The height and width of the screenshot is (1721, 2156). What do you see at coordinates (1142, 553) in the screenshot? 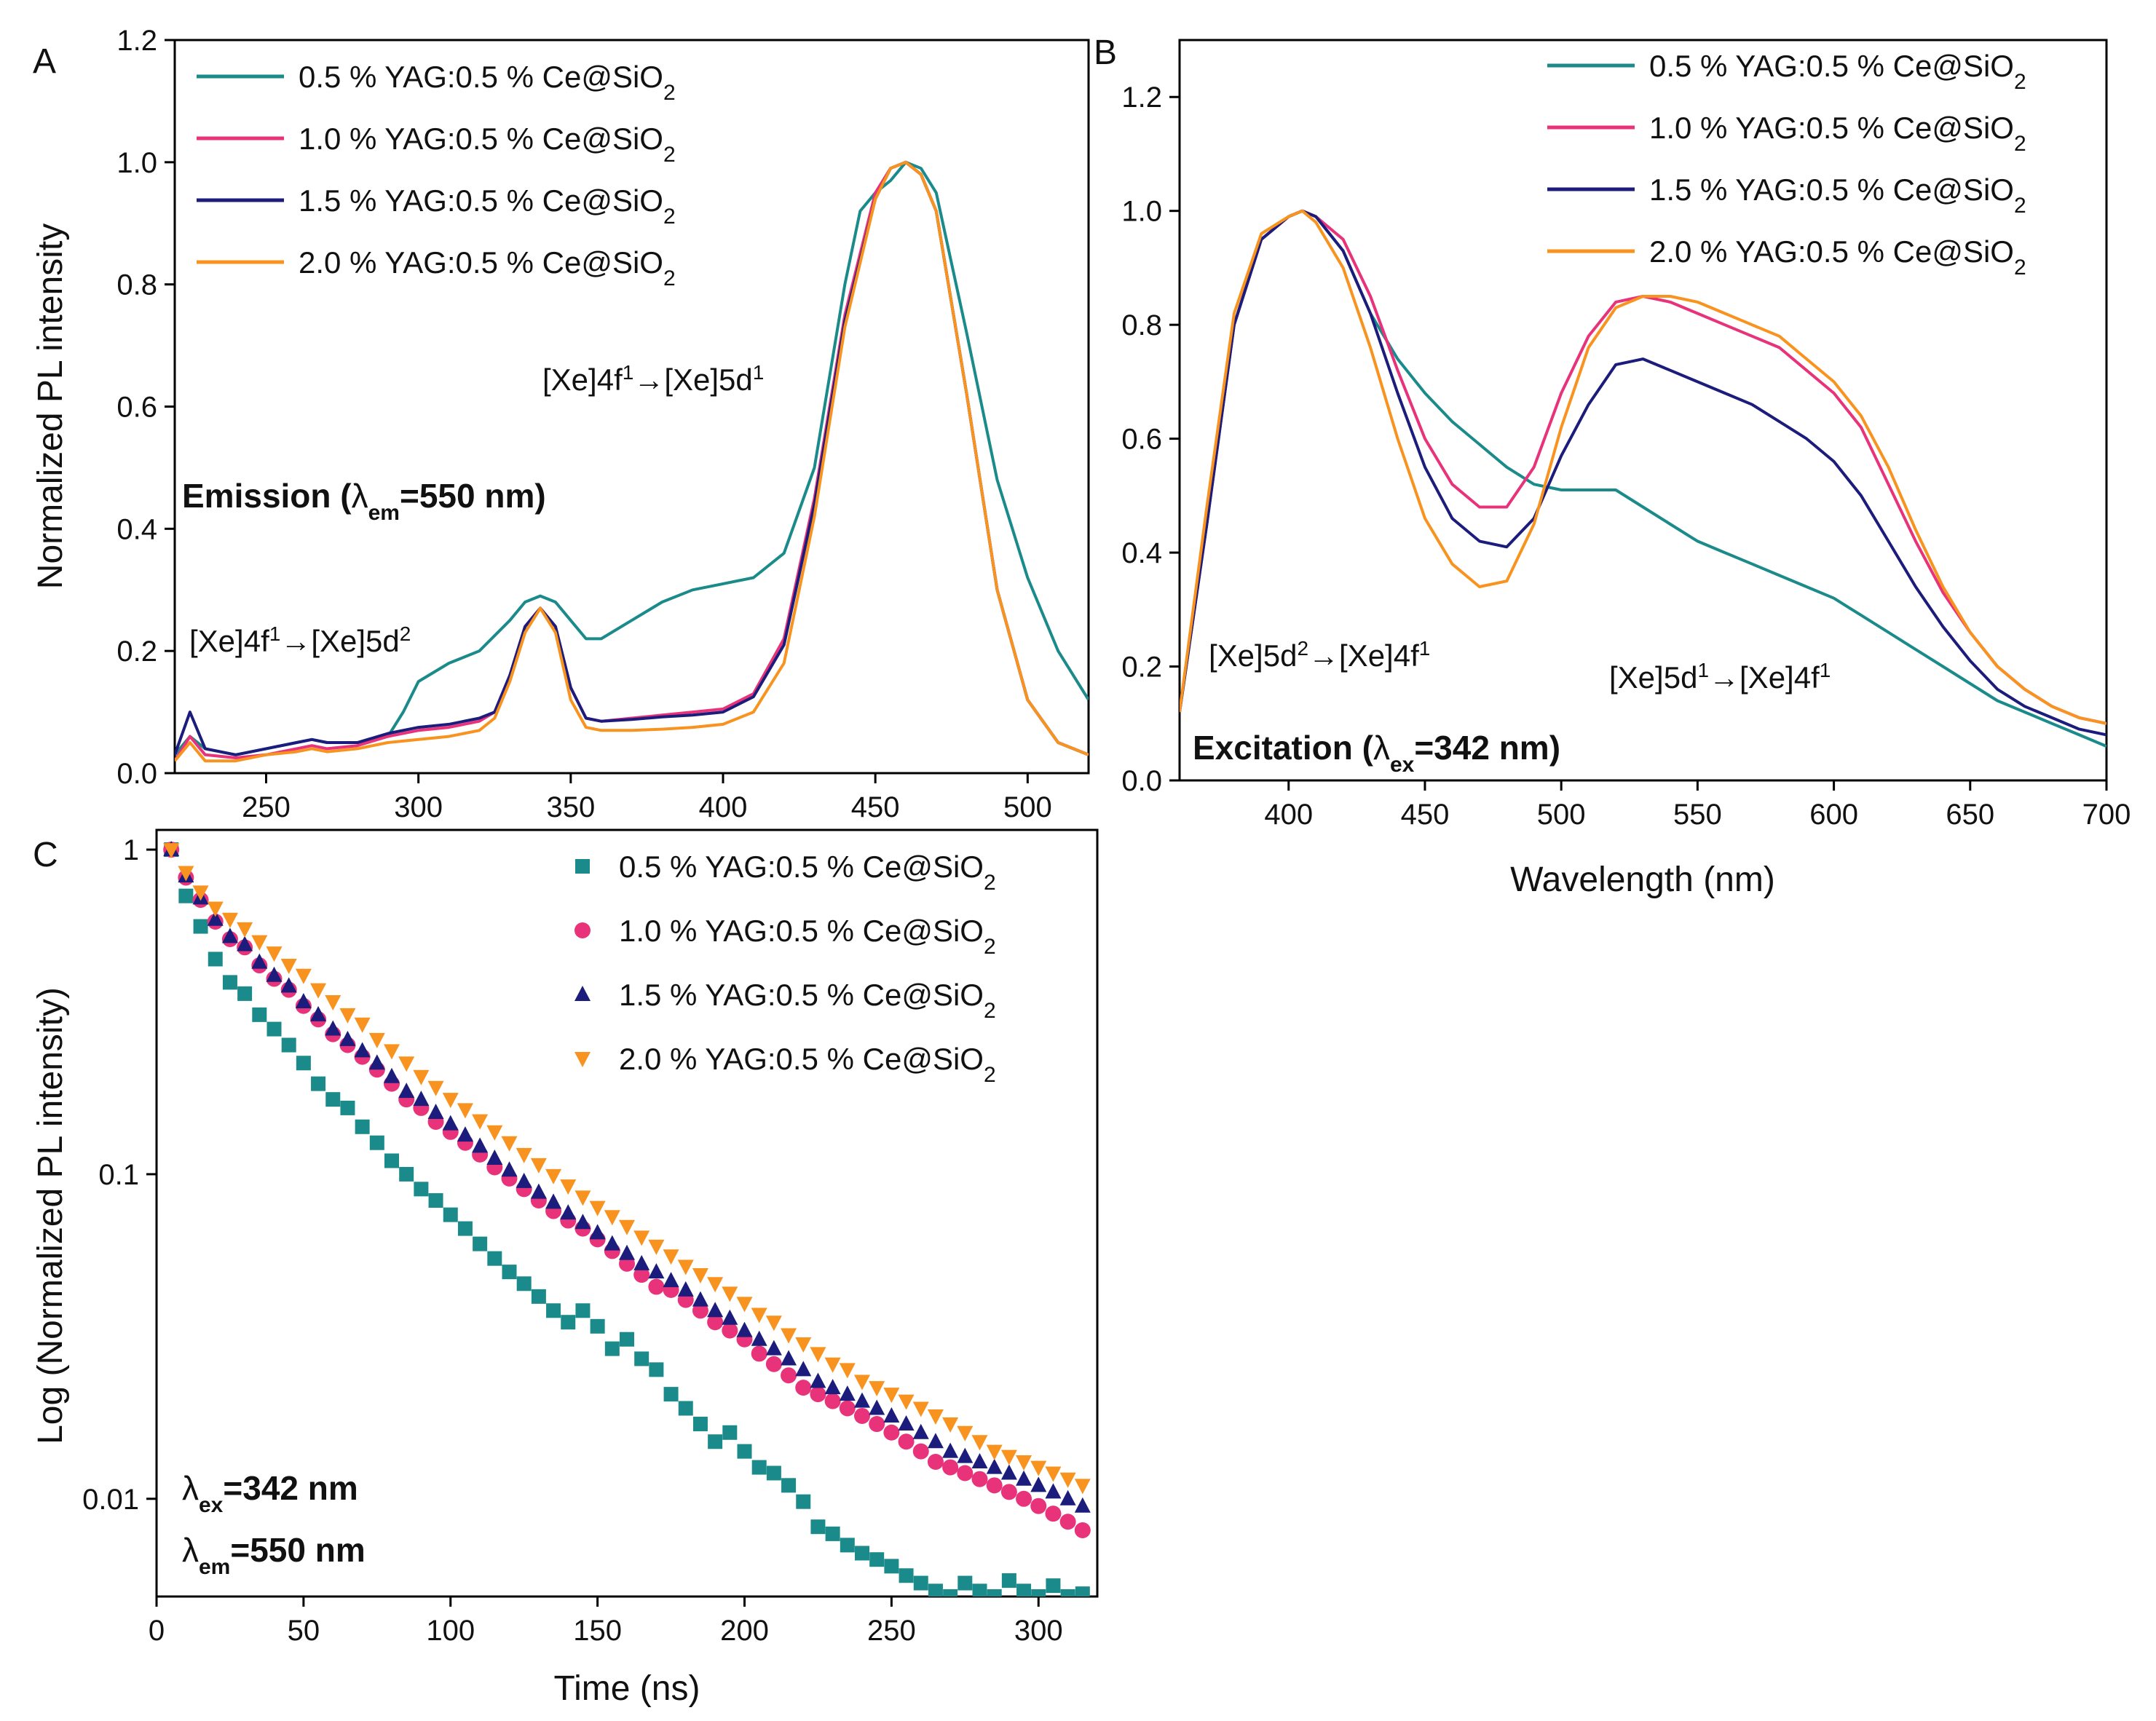
I see `y-tick-label: 0.4` at bounding box center [1142, 553].